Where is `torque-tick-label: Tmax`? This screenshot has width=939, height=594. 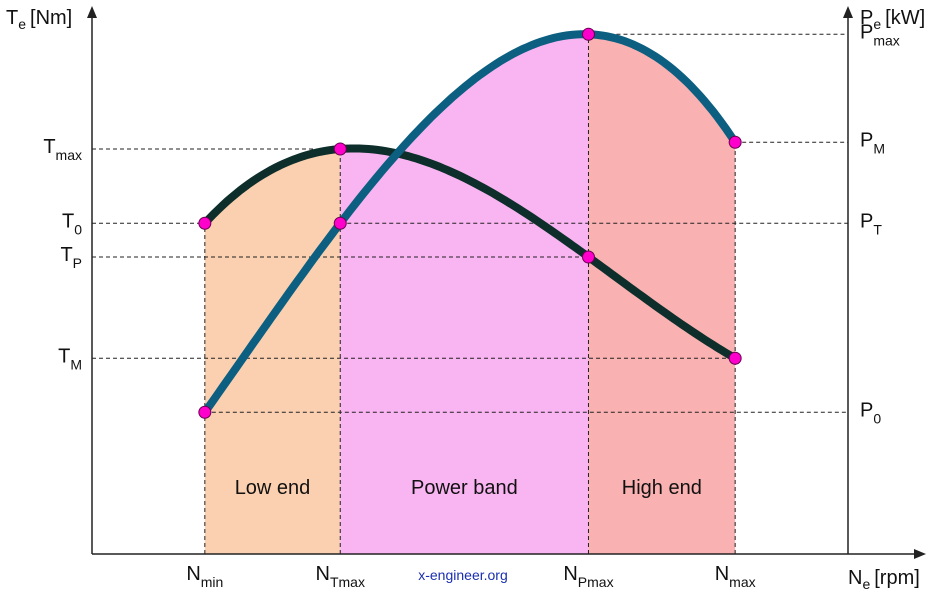
torque-tick-label: Tmax is located at coordinates (62, 149).